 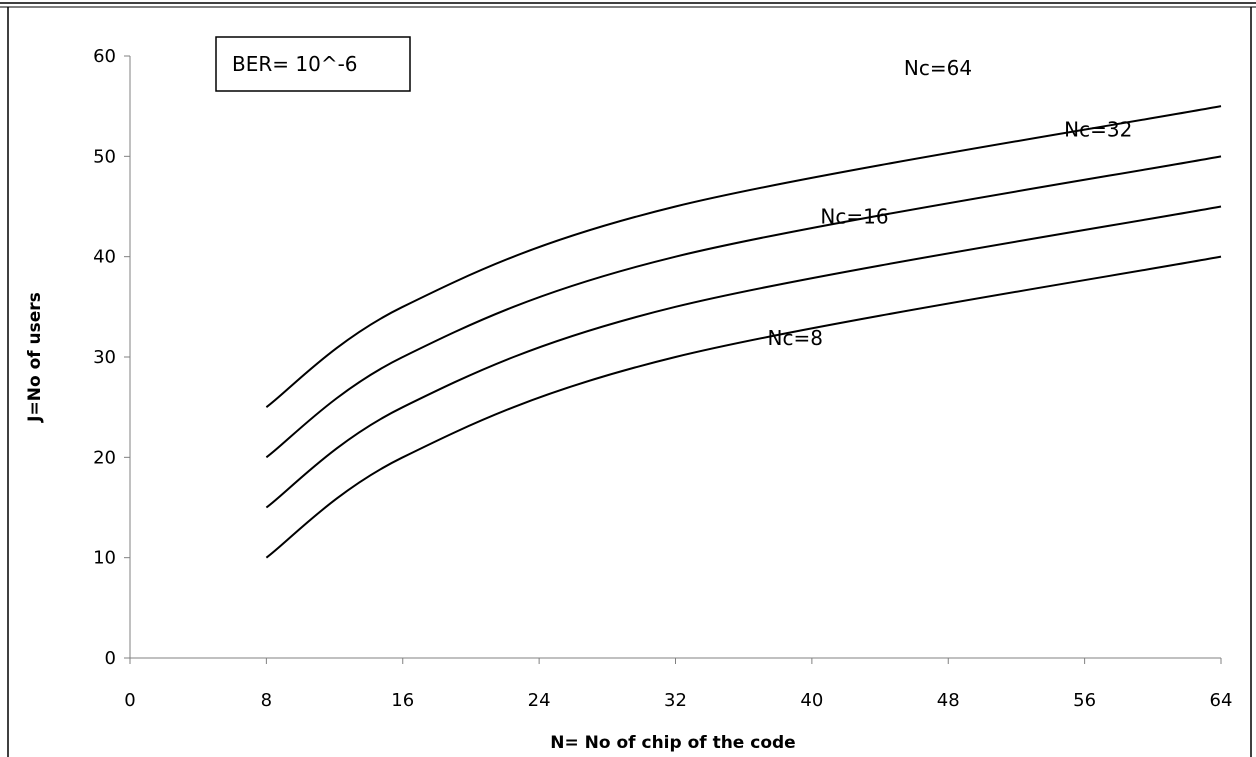 What do you see at coordinates (266, 700) in the screenshot?
I see `x-tick-label: 8` at bounding box center [266, 700].